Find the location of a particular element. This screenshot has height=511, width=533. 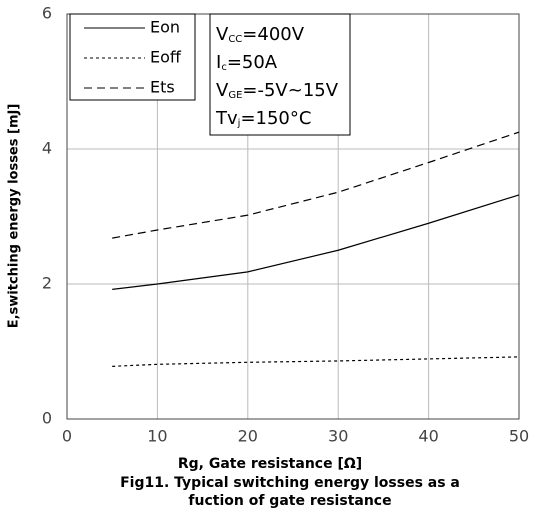

condition: Tvj=150°C is located at coordinates (263, 118).